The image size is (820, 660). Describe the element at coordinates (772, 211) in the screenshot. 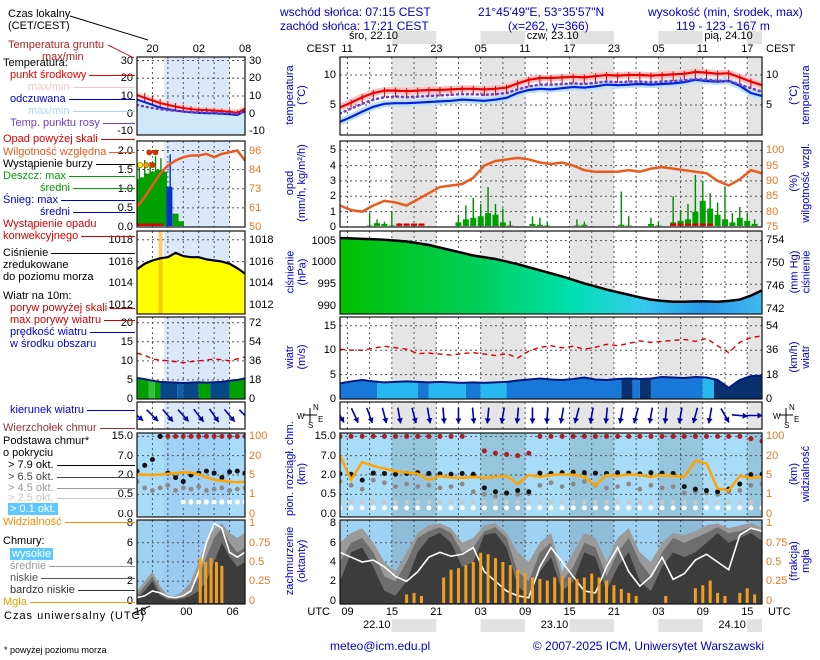

I see `axis-tick: 80` at that location.